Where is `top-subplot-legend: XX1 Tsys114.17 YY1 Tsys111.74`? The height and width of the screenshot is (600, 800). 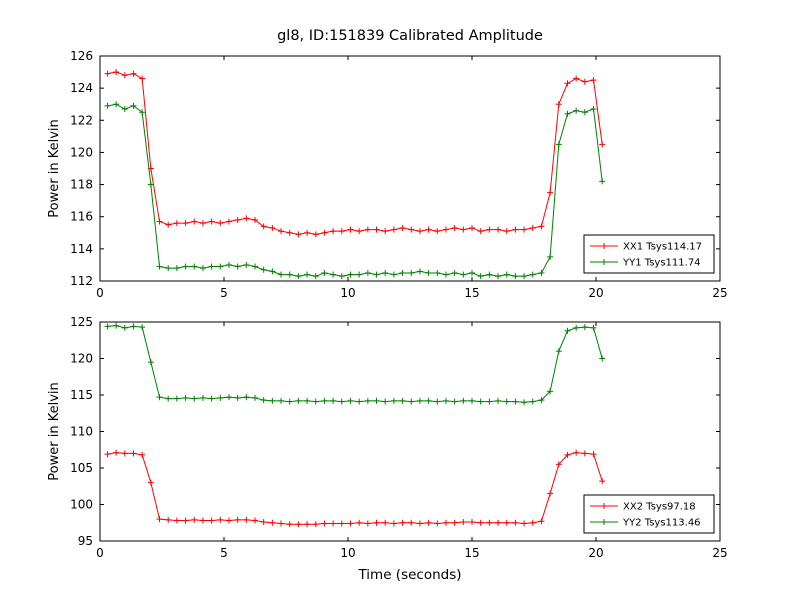 top-subplot-legend: XX1 Tsys114.17 YY1 Tsys111.74 is located at coordinates (649, 254).